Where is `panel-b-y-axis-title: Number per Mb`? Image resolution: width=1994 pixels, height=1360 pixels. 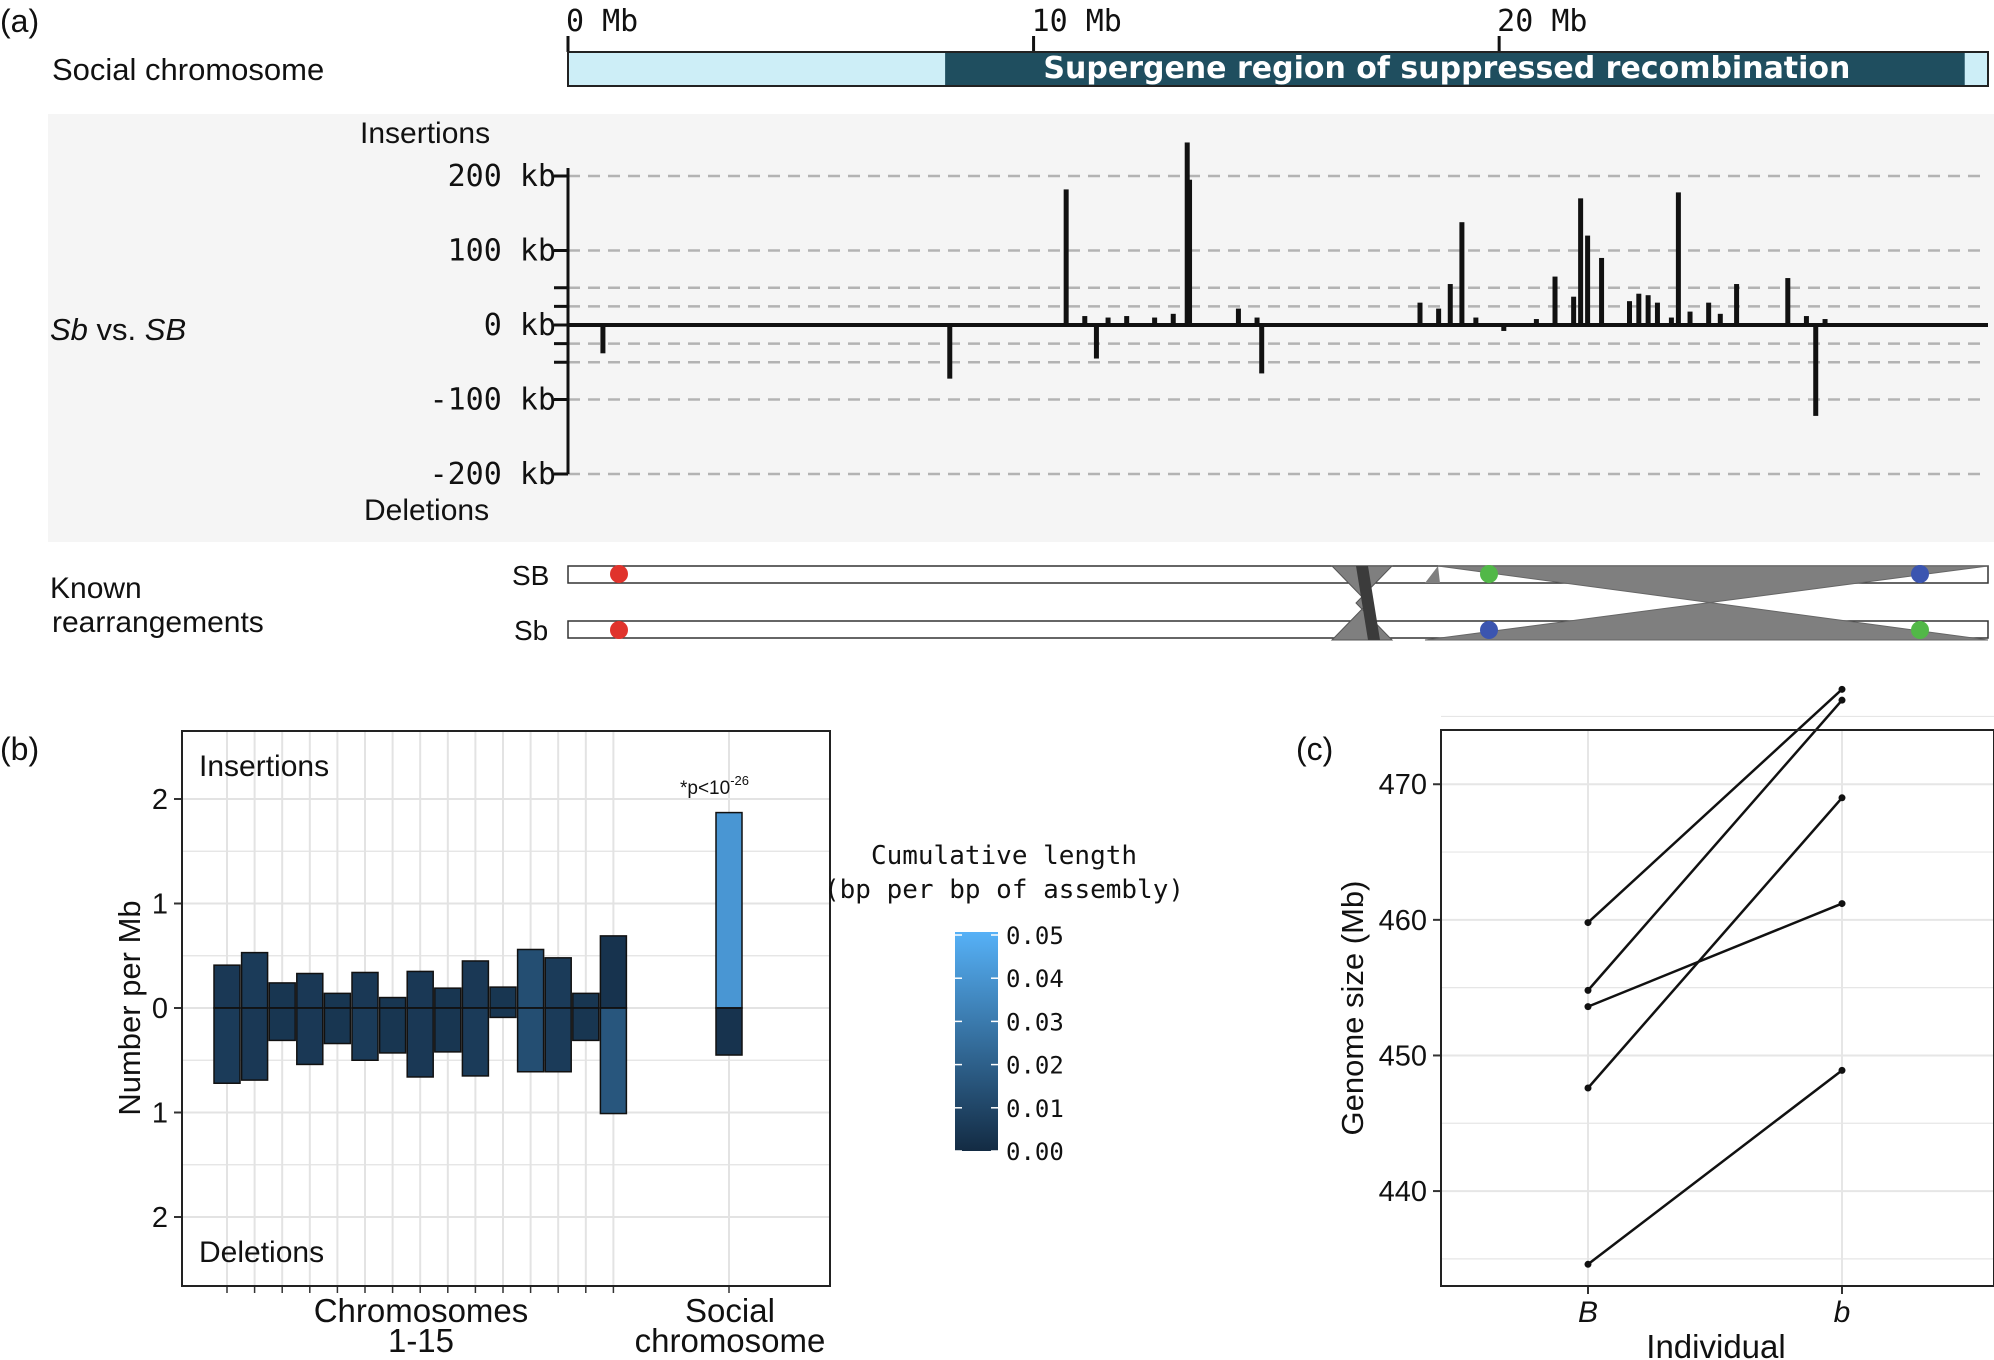
panel-b-y-axis-title: Number per Mb is located at coordinates (129, 1007).